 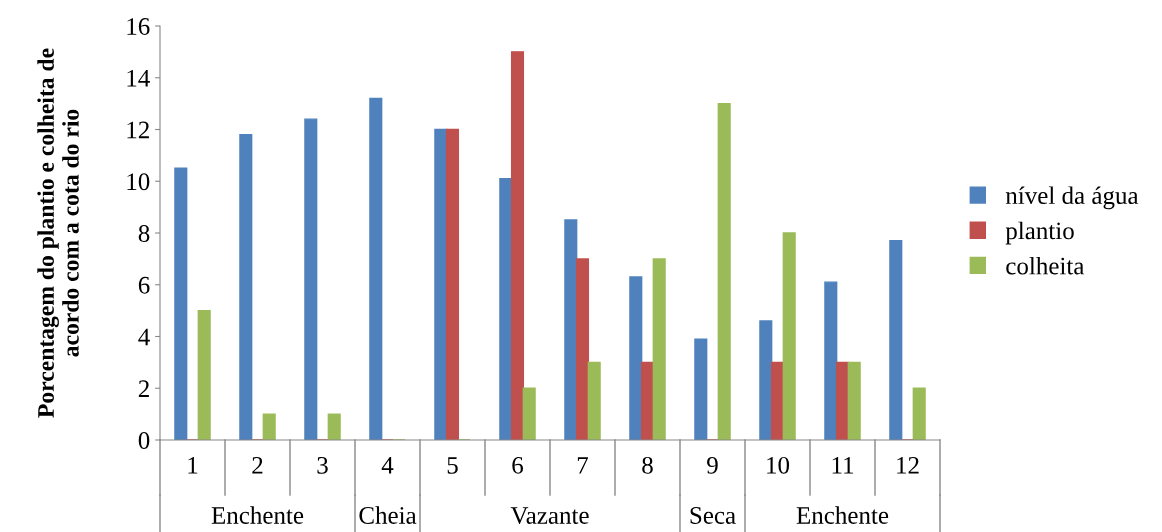 What do you see at coordinates (908, 465) in the screenshot?
I see `x-tick-label: 12` at bounding box center [908, 465].